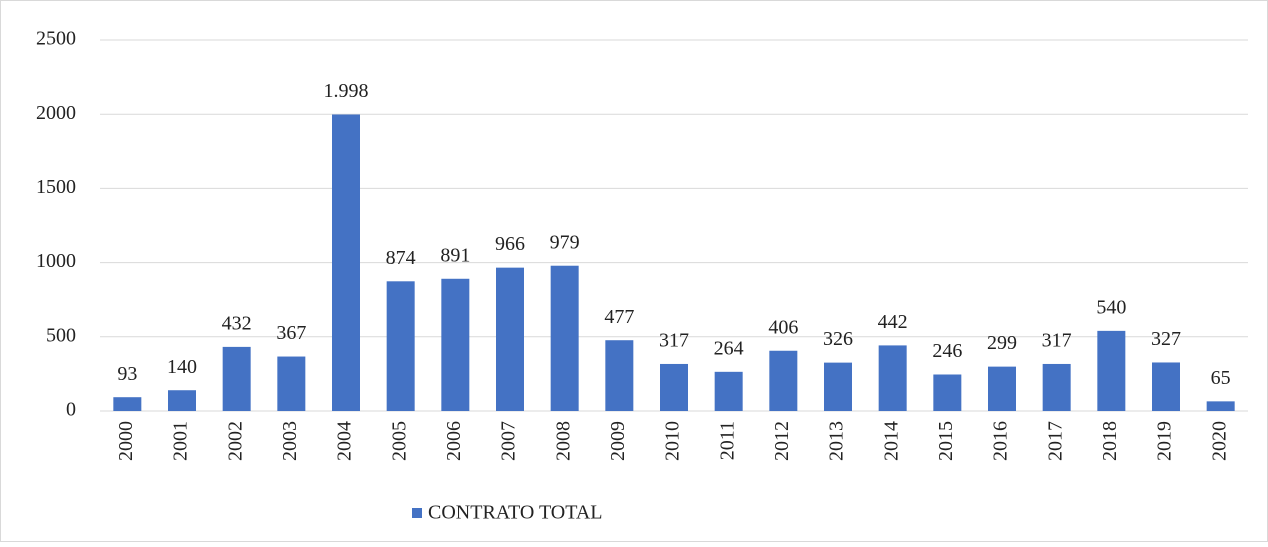 The width and height of the screenshot is (1268, 547). I want to click on data-label: 326, so click(838, 339).